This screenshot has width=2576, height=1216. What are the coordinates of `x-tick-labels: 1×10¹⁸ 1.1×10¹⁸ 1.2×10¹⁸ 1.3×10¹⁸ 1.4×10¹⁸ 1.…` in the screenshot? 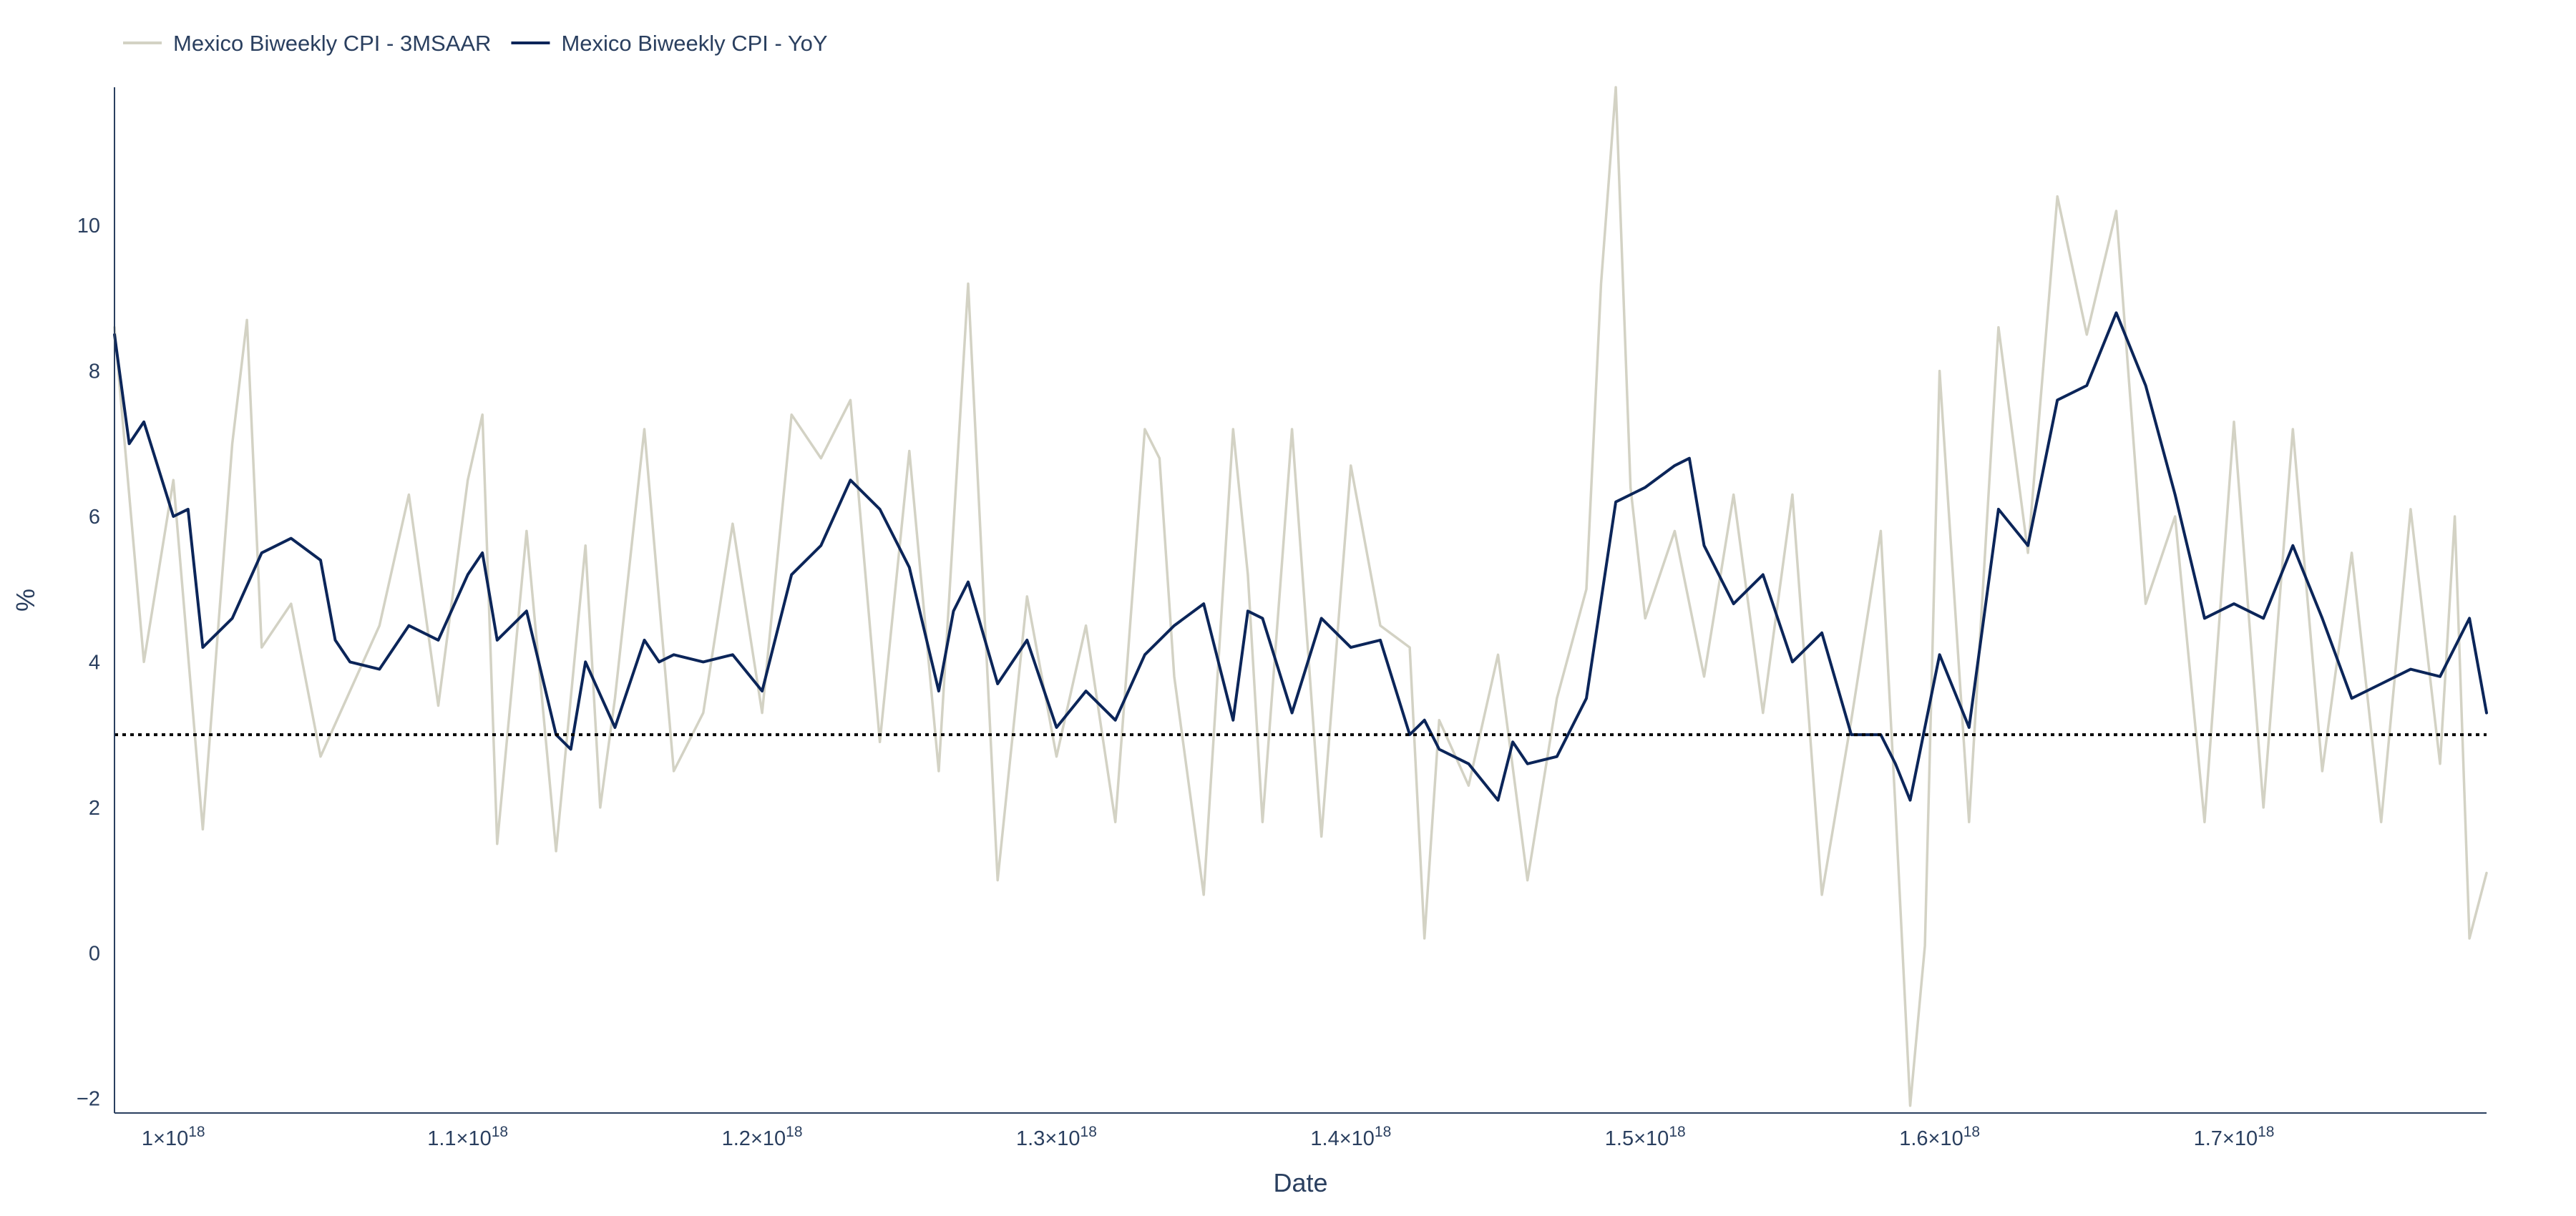 It's located at (1208, 1137).